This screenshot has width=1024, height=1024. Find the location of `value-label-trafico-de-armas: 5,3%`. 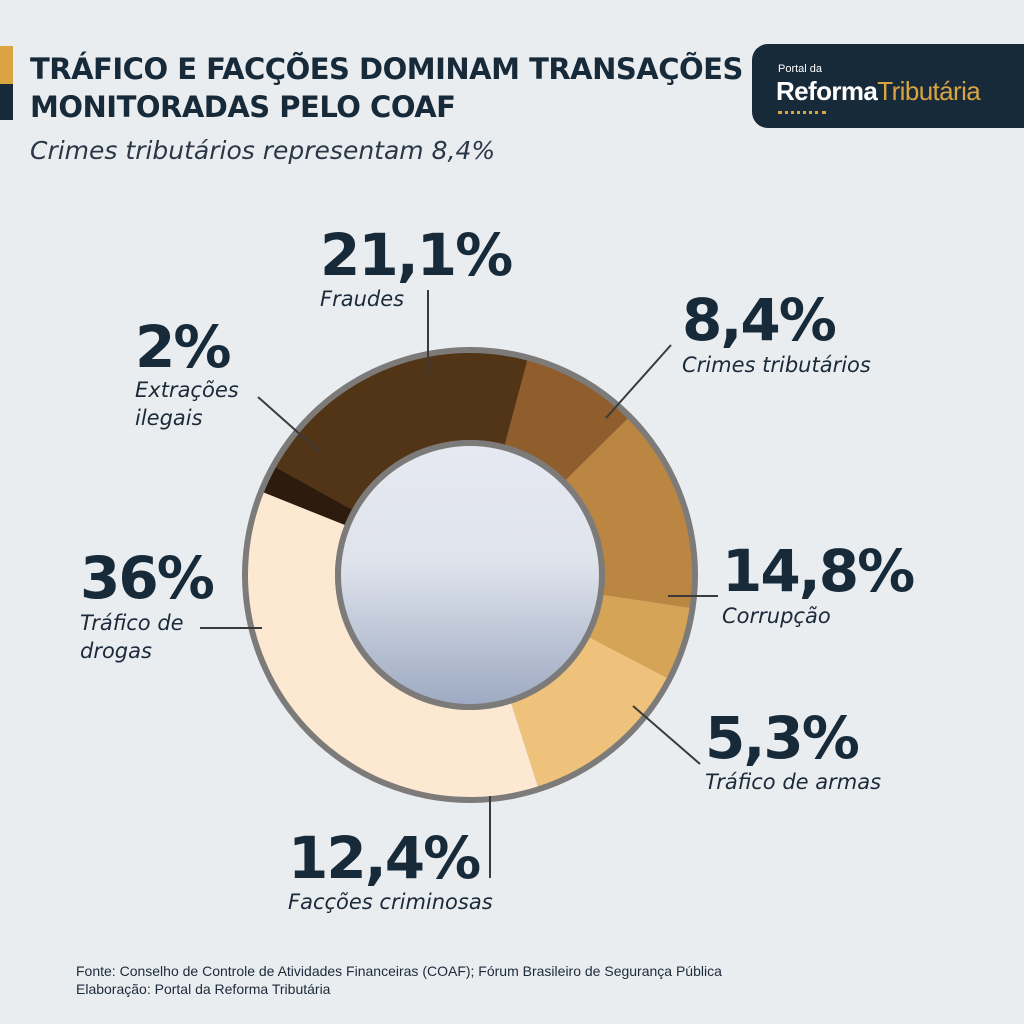

value-label-trafico-de-armas: 5,3% is located at coordinates (782, 738).